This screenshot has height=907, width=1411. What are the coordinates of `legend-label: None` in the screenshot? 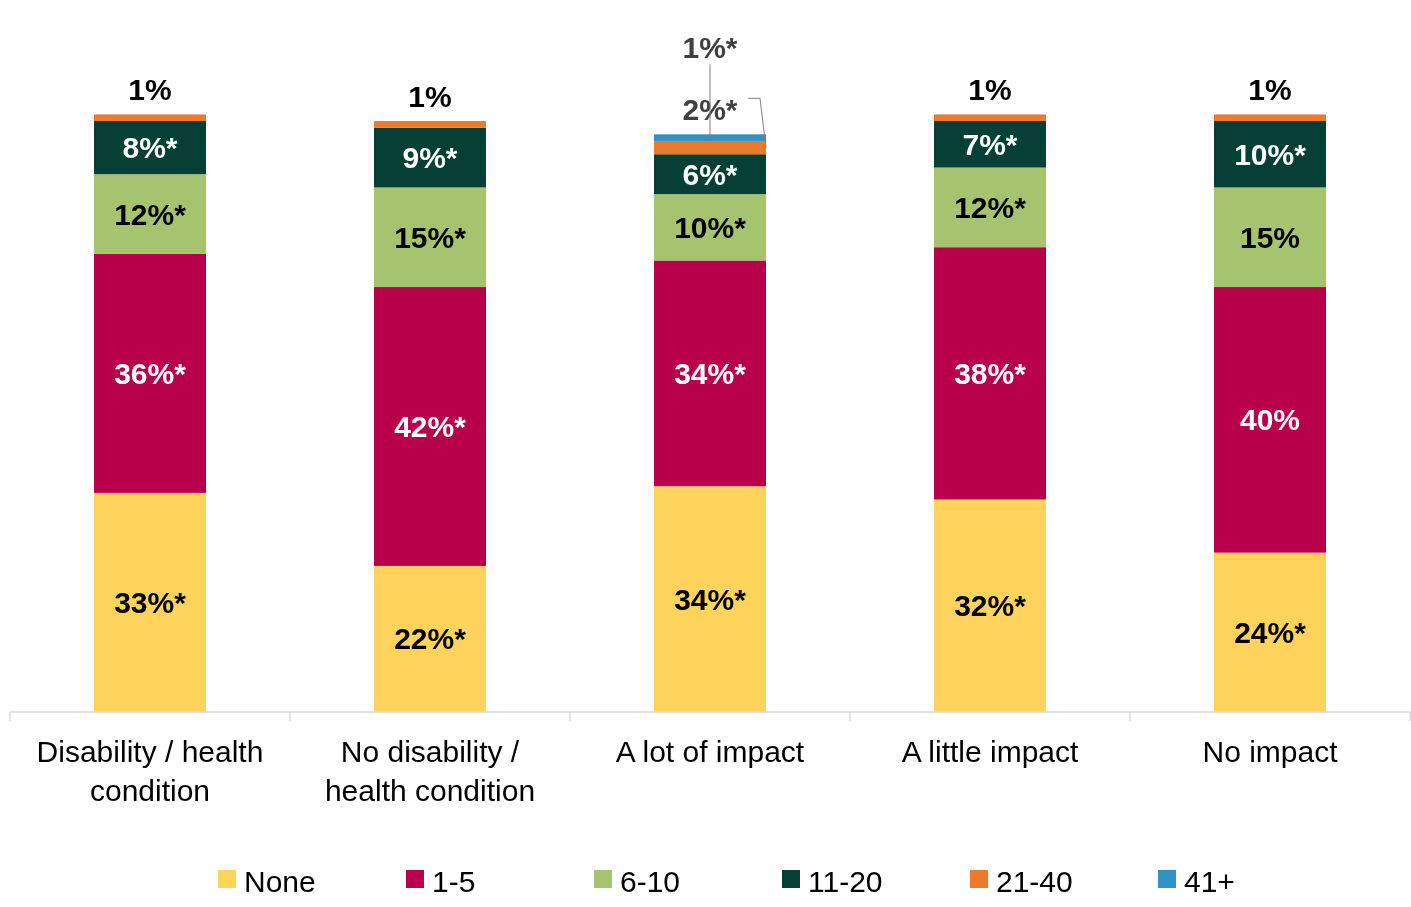 It's located at (280, 881).